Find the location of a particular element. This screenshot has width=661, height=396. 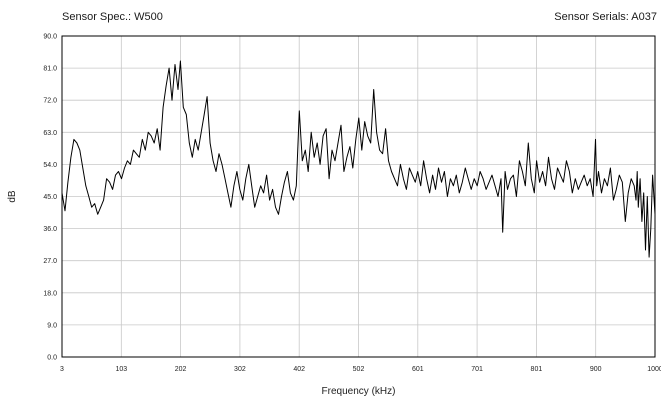

x-tick-label: 202 is located at coordinates (181, 369).